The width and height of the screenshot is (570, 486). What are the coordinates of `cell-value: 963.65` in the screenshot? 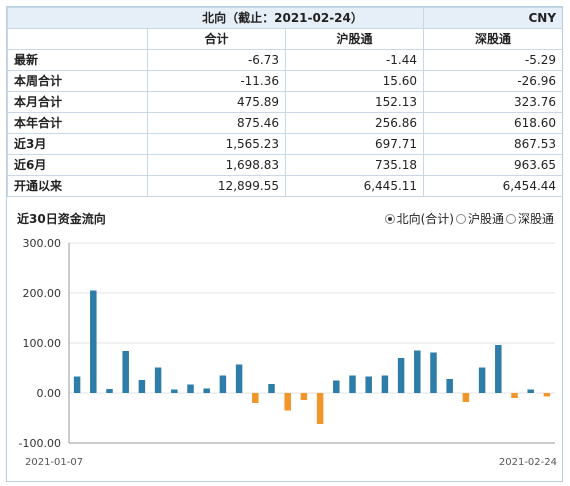 It's located at (492, 165).